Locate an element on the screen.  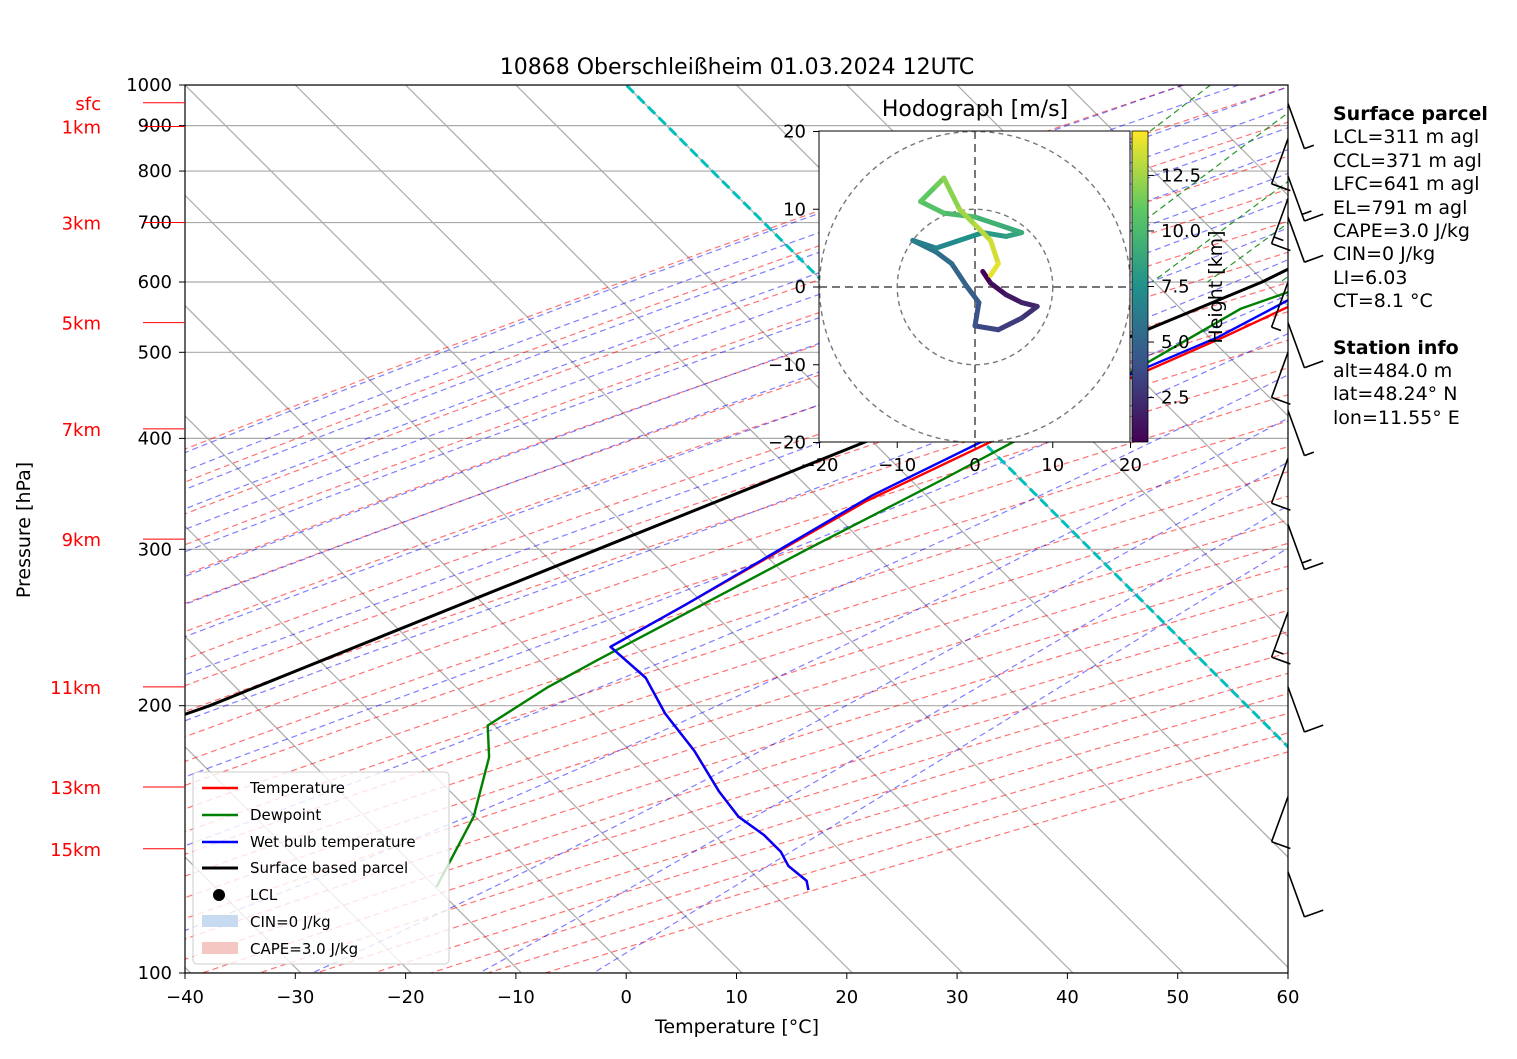
surface-parcel-line: CCL=371 m agl is located at coordinates (1407, 160).